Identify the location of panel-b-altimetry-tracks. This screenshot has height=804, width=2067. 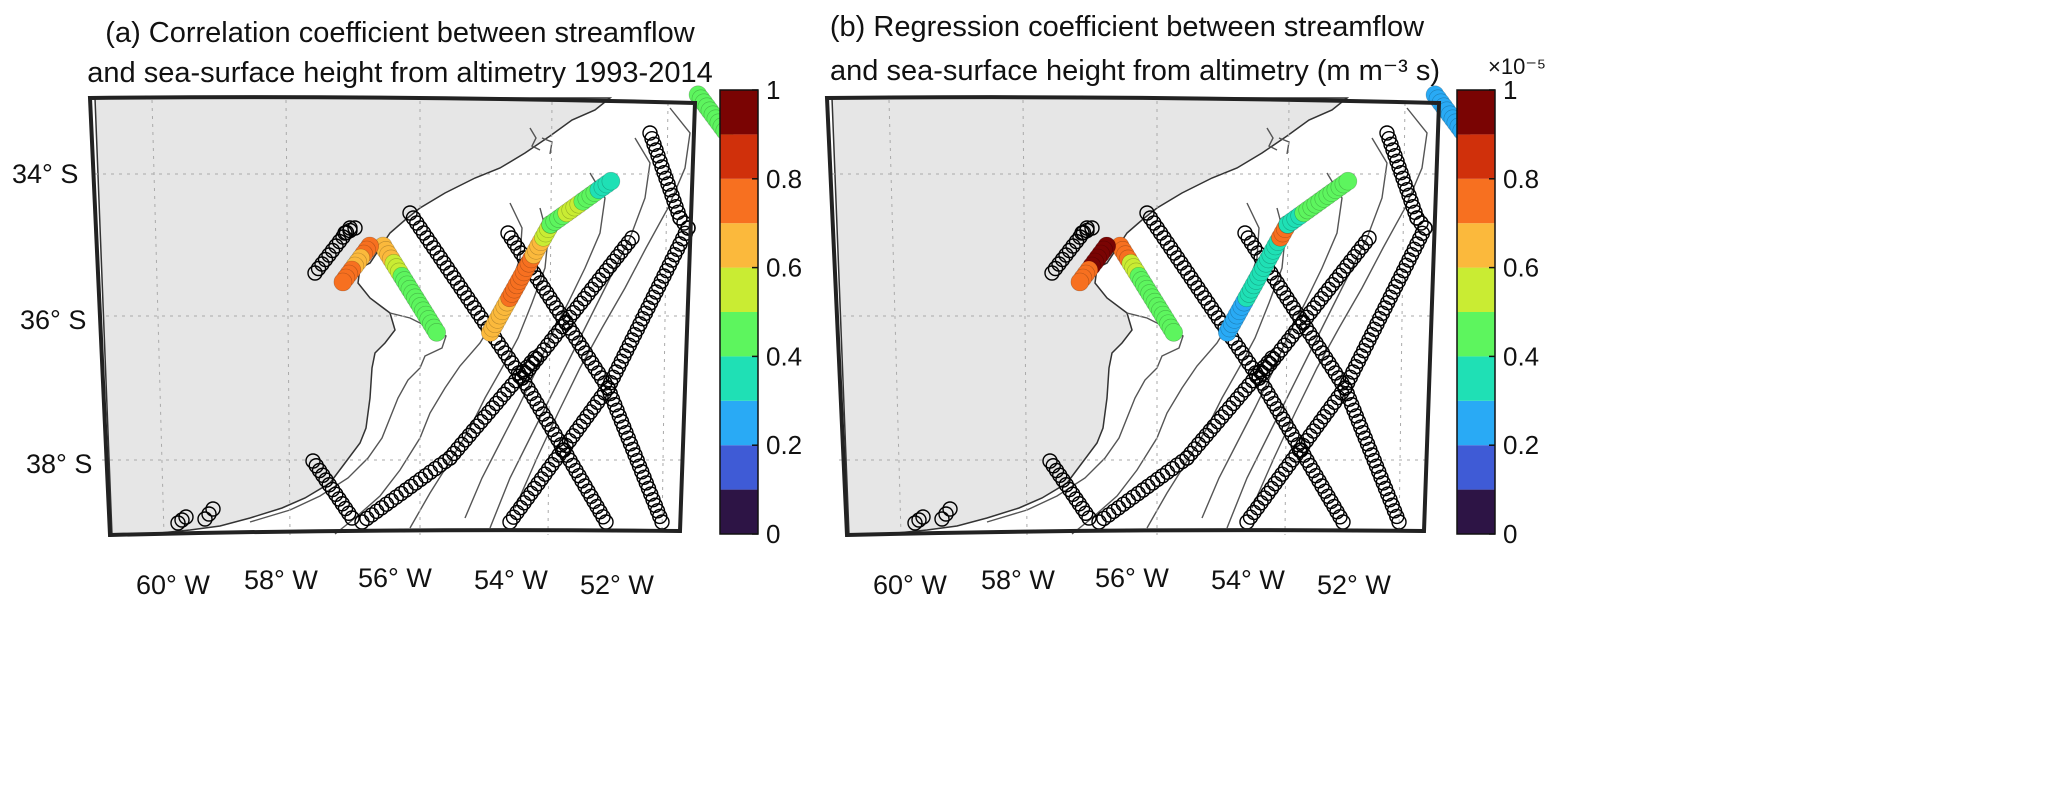
(1170, 328).